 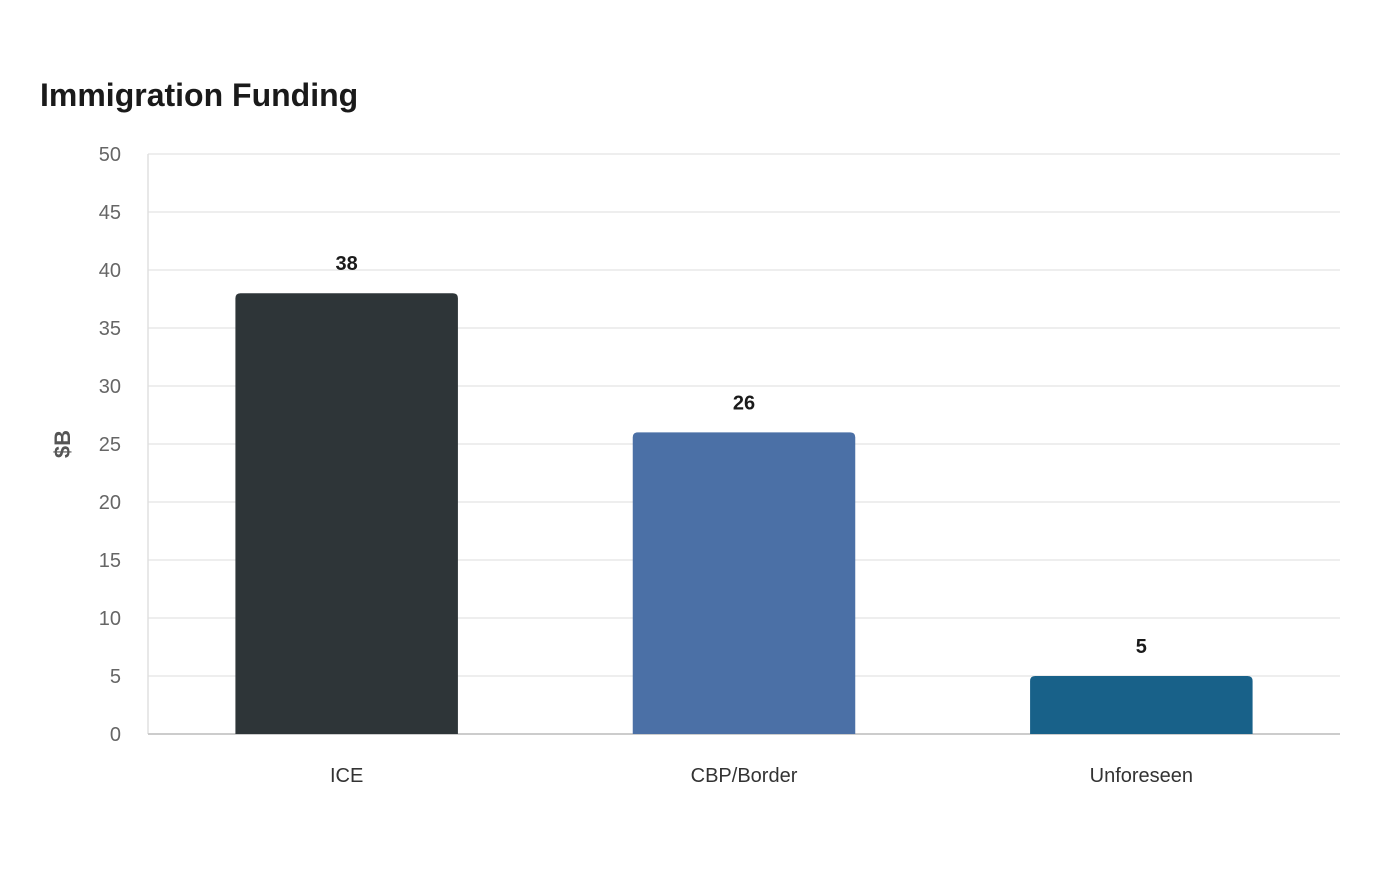 I want to click on y-tick-label: 20, so click(x=110, y=503).